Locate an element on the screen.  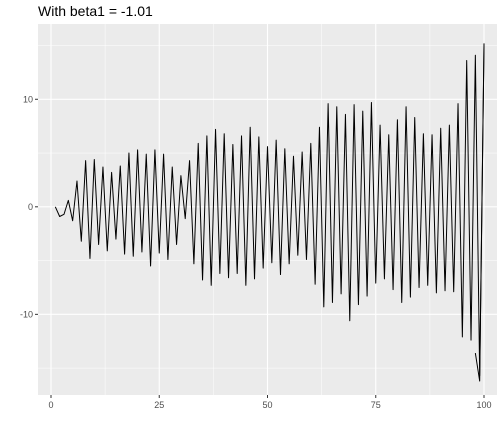
x-tick-label: 100 is located at coordinates (483, 405).